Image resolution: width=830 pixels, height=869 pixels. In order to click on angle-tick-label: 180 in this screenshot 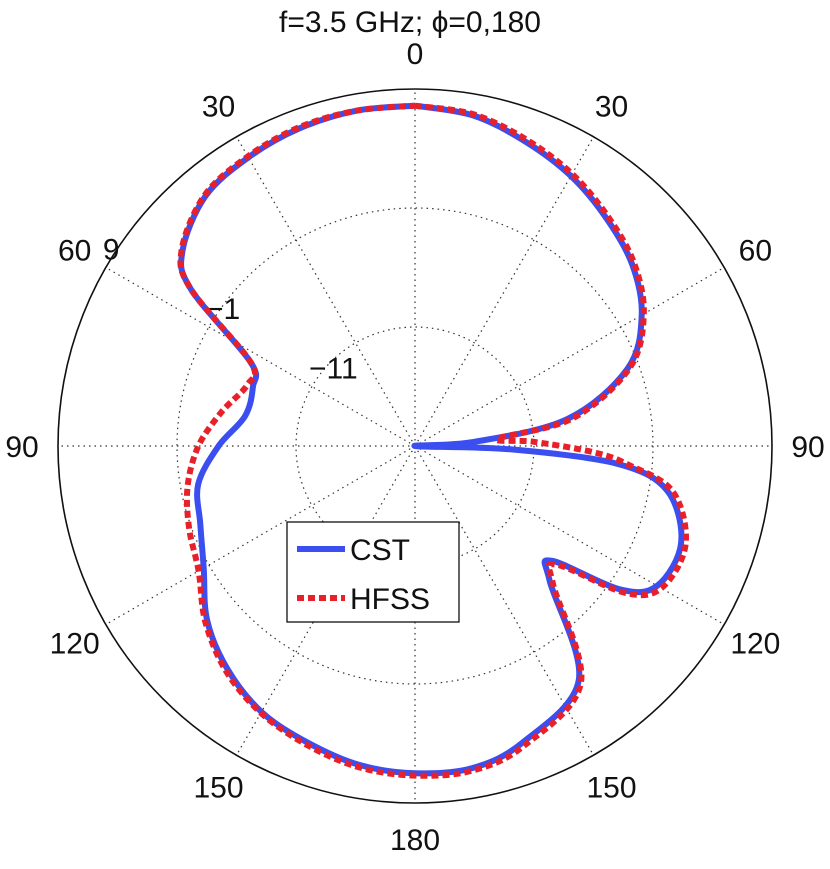, I will do `click(415, 840)`.